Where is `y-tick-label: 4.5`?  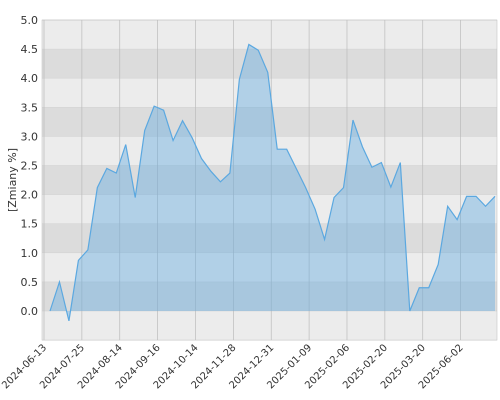
y-tick-label: 4.5 is located at coordinates (30, 49).